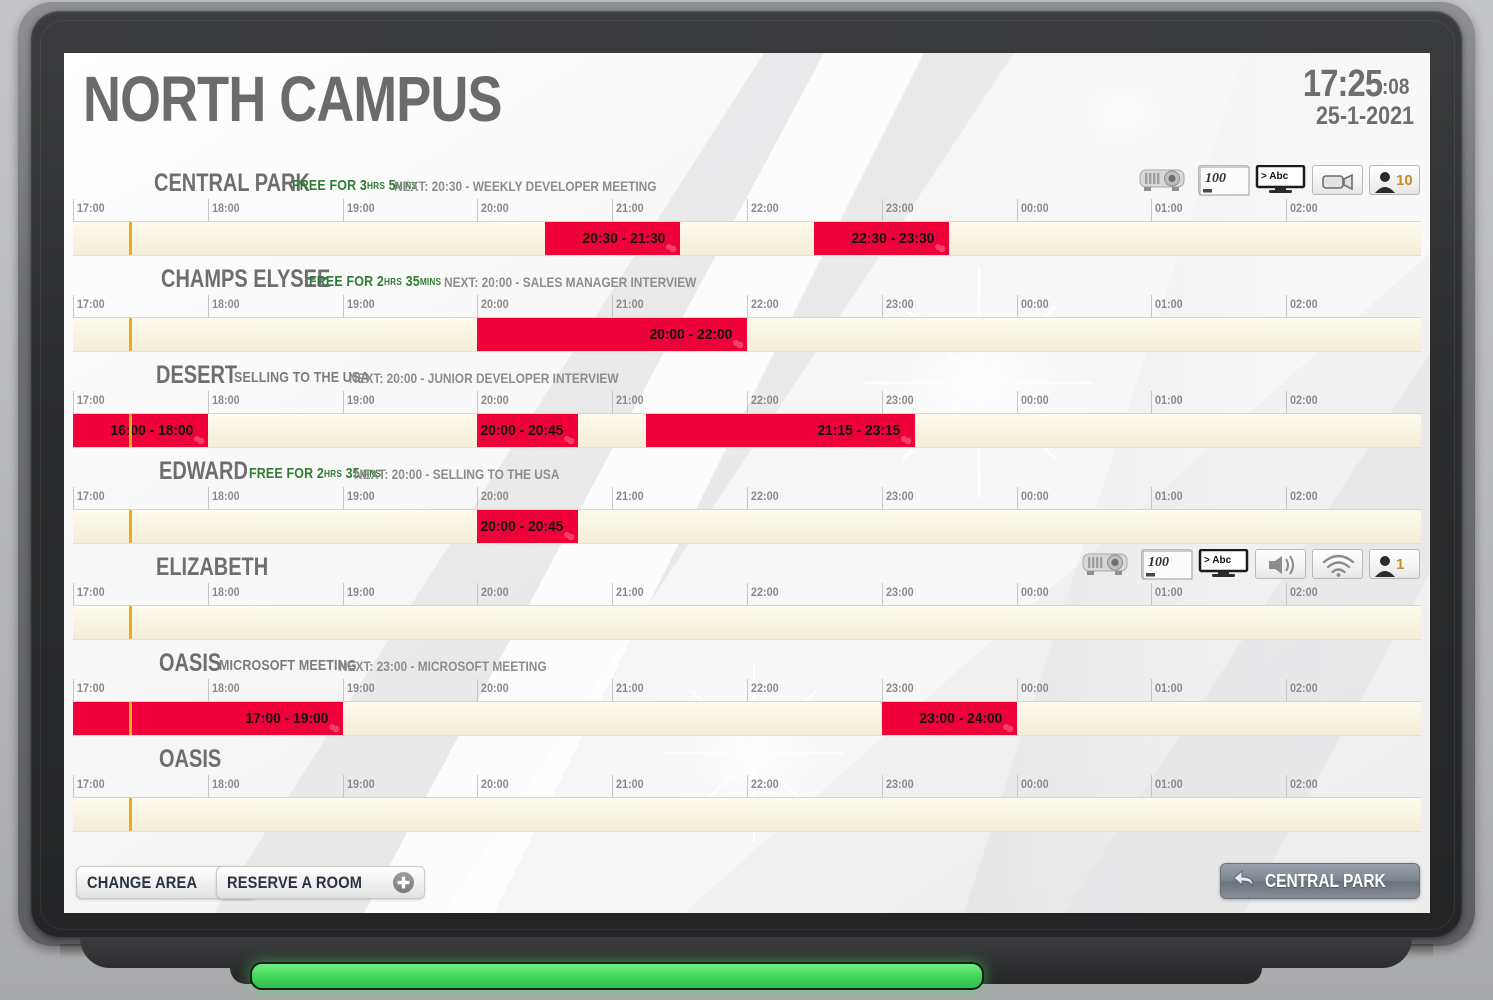  I want to click on booking-block: 22:30 - 23:30, so click(882, 238).